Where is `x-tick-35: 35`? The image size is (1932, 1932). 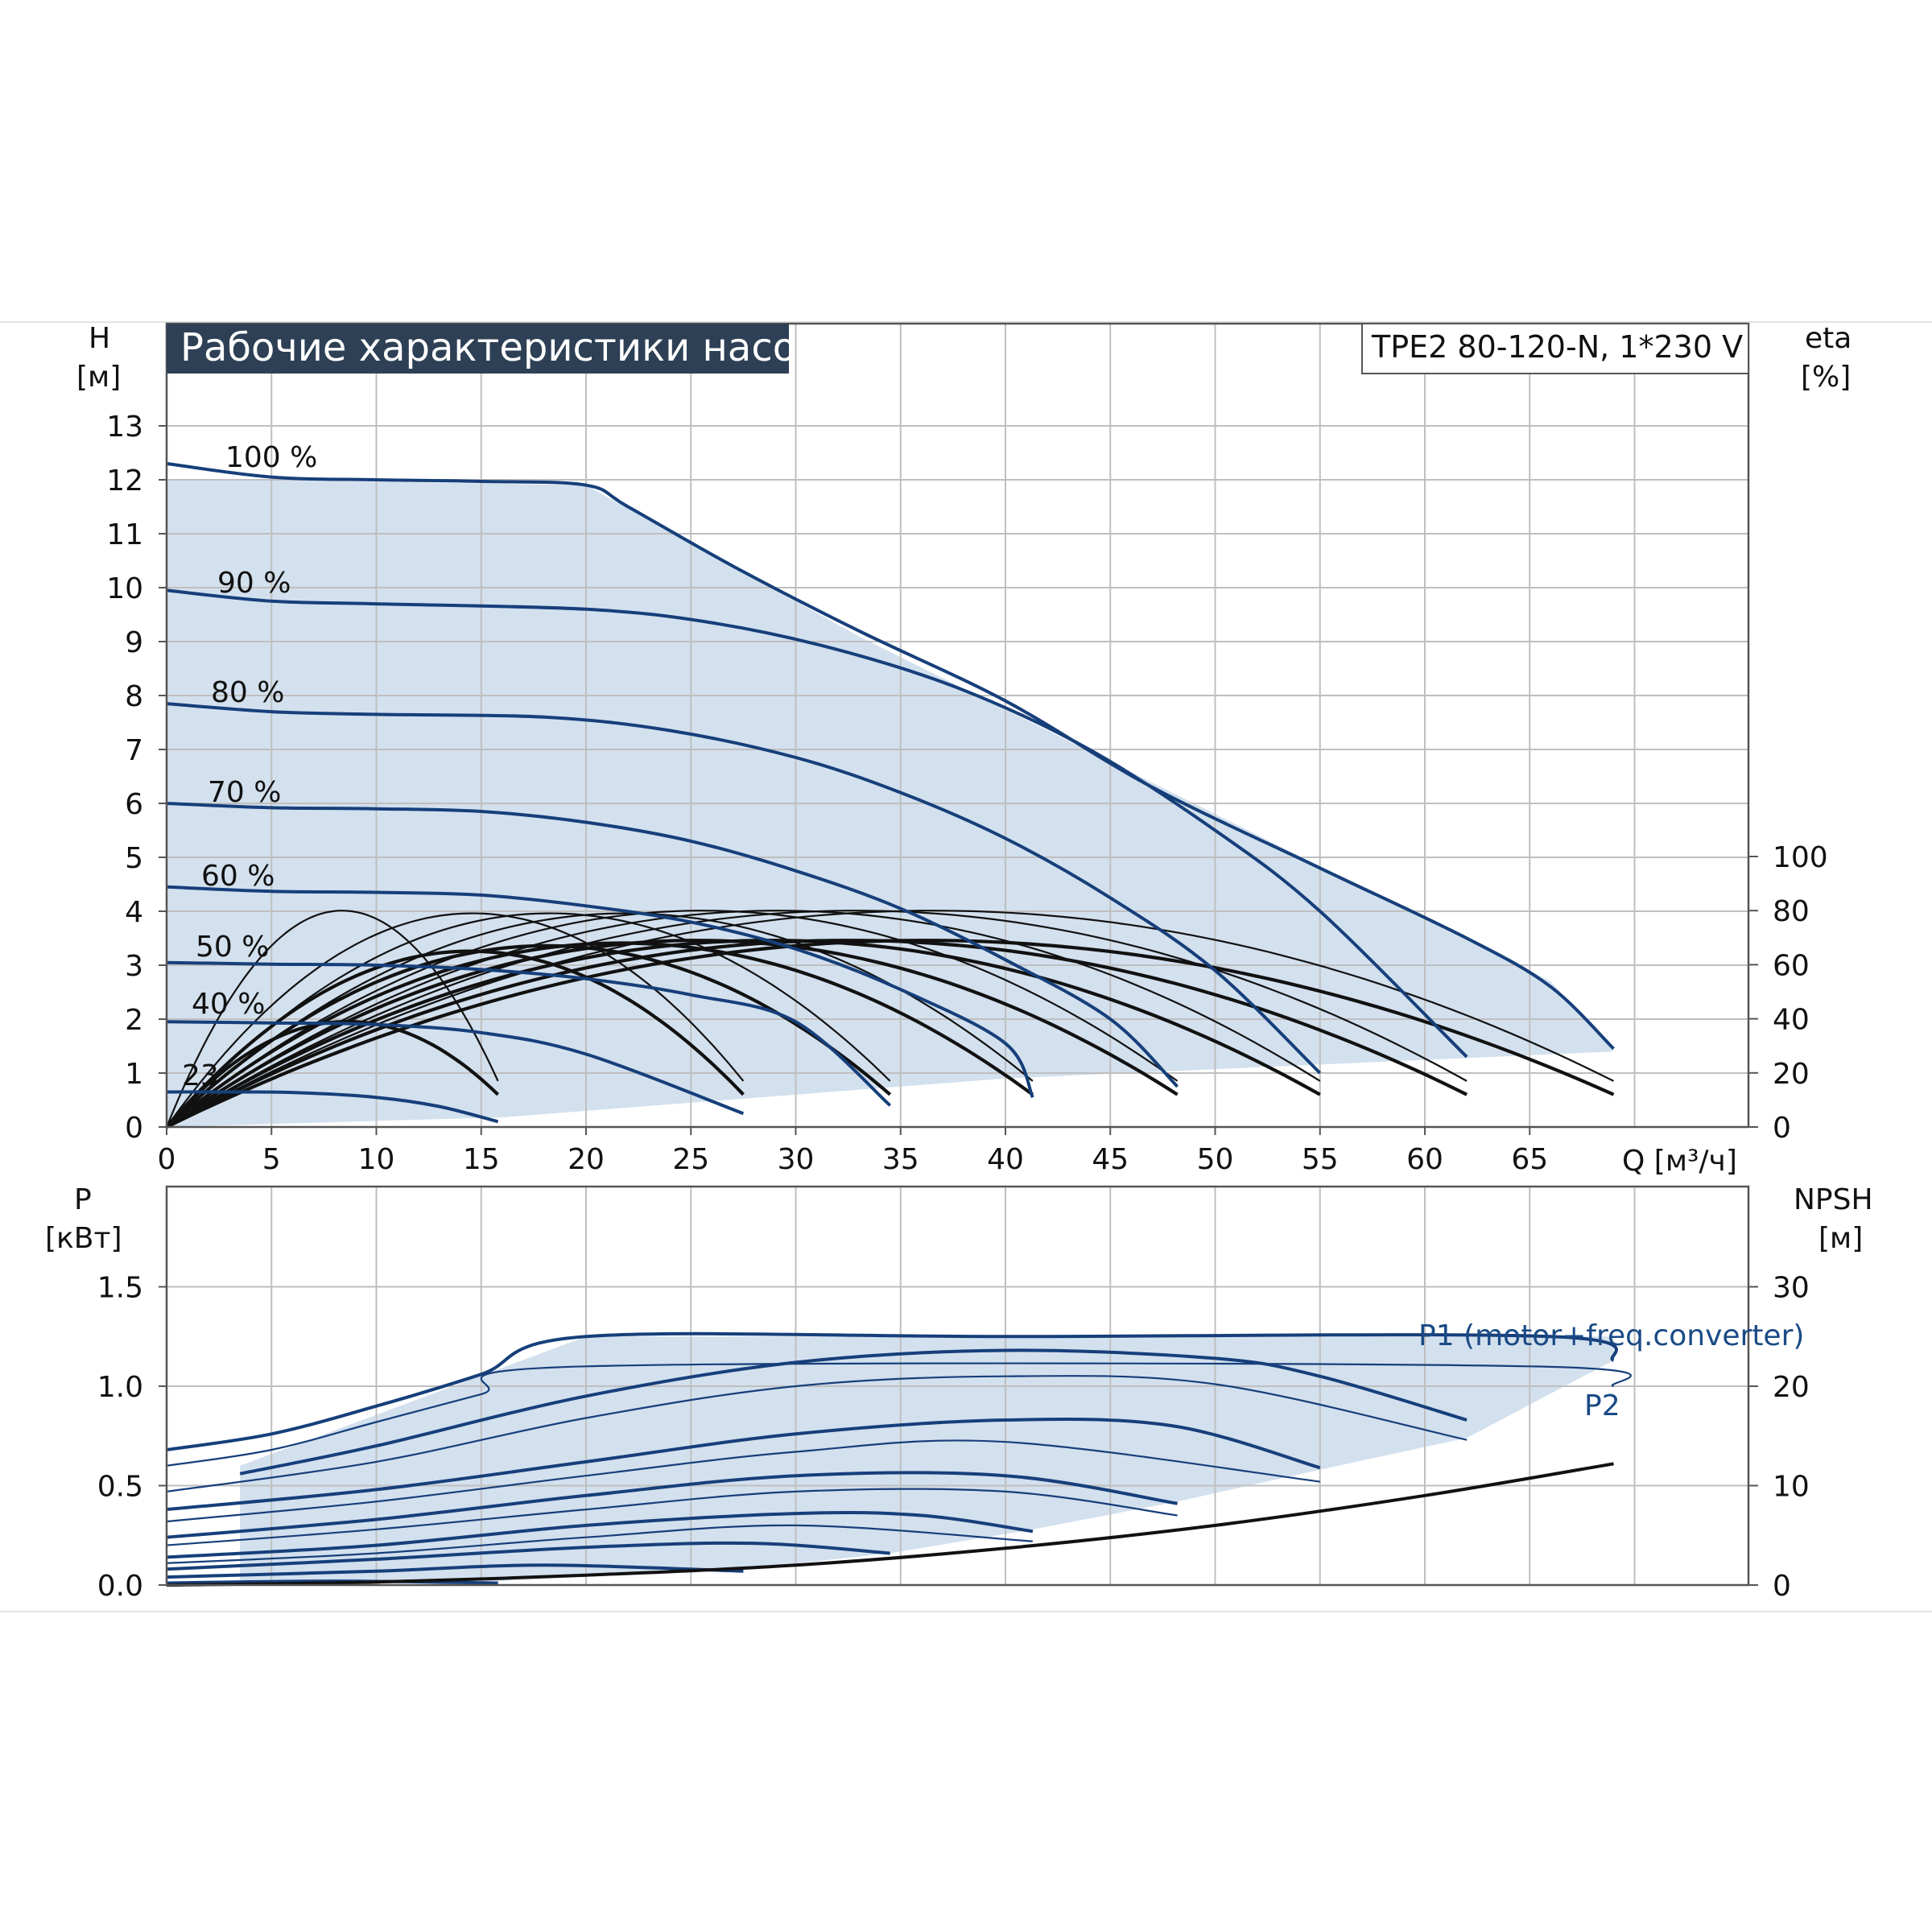
x-tick-35: 35 is located at coordinates (900, 1159).